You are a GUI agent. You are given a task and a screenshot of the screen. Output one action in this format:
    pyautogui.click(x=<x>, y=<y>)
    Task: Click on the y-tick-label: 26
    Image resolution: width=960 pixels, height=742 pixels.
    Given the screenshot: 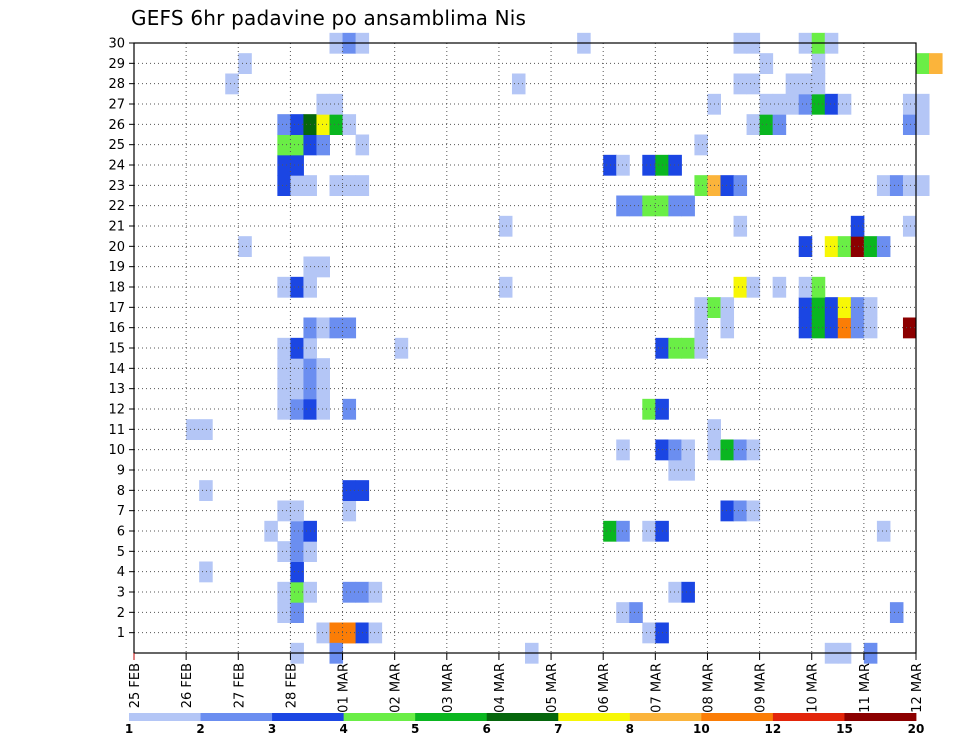 What is the action you would take?
    pyautogui.click(x=116, y=125)
    